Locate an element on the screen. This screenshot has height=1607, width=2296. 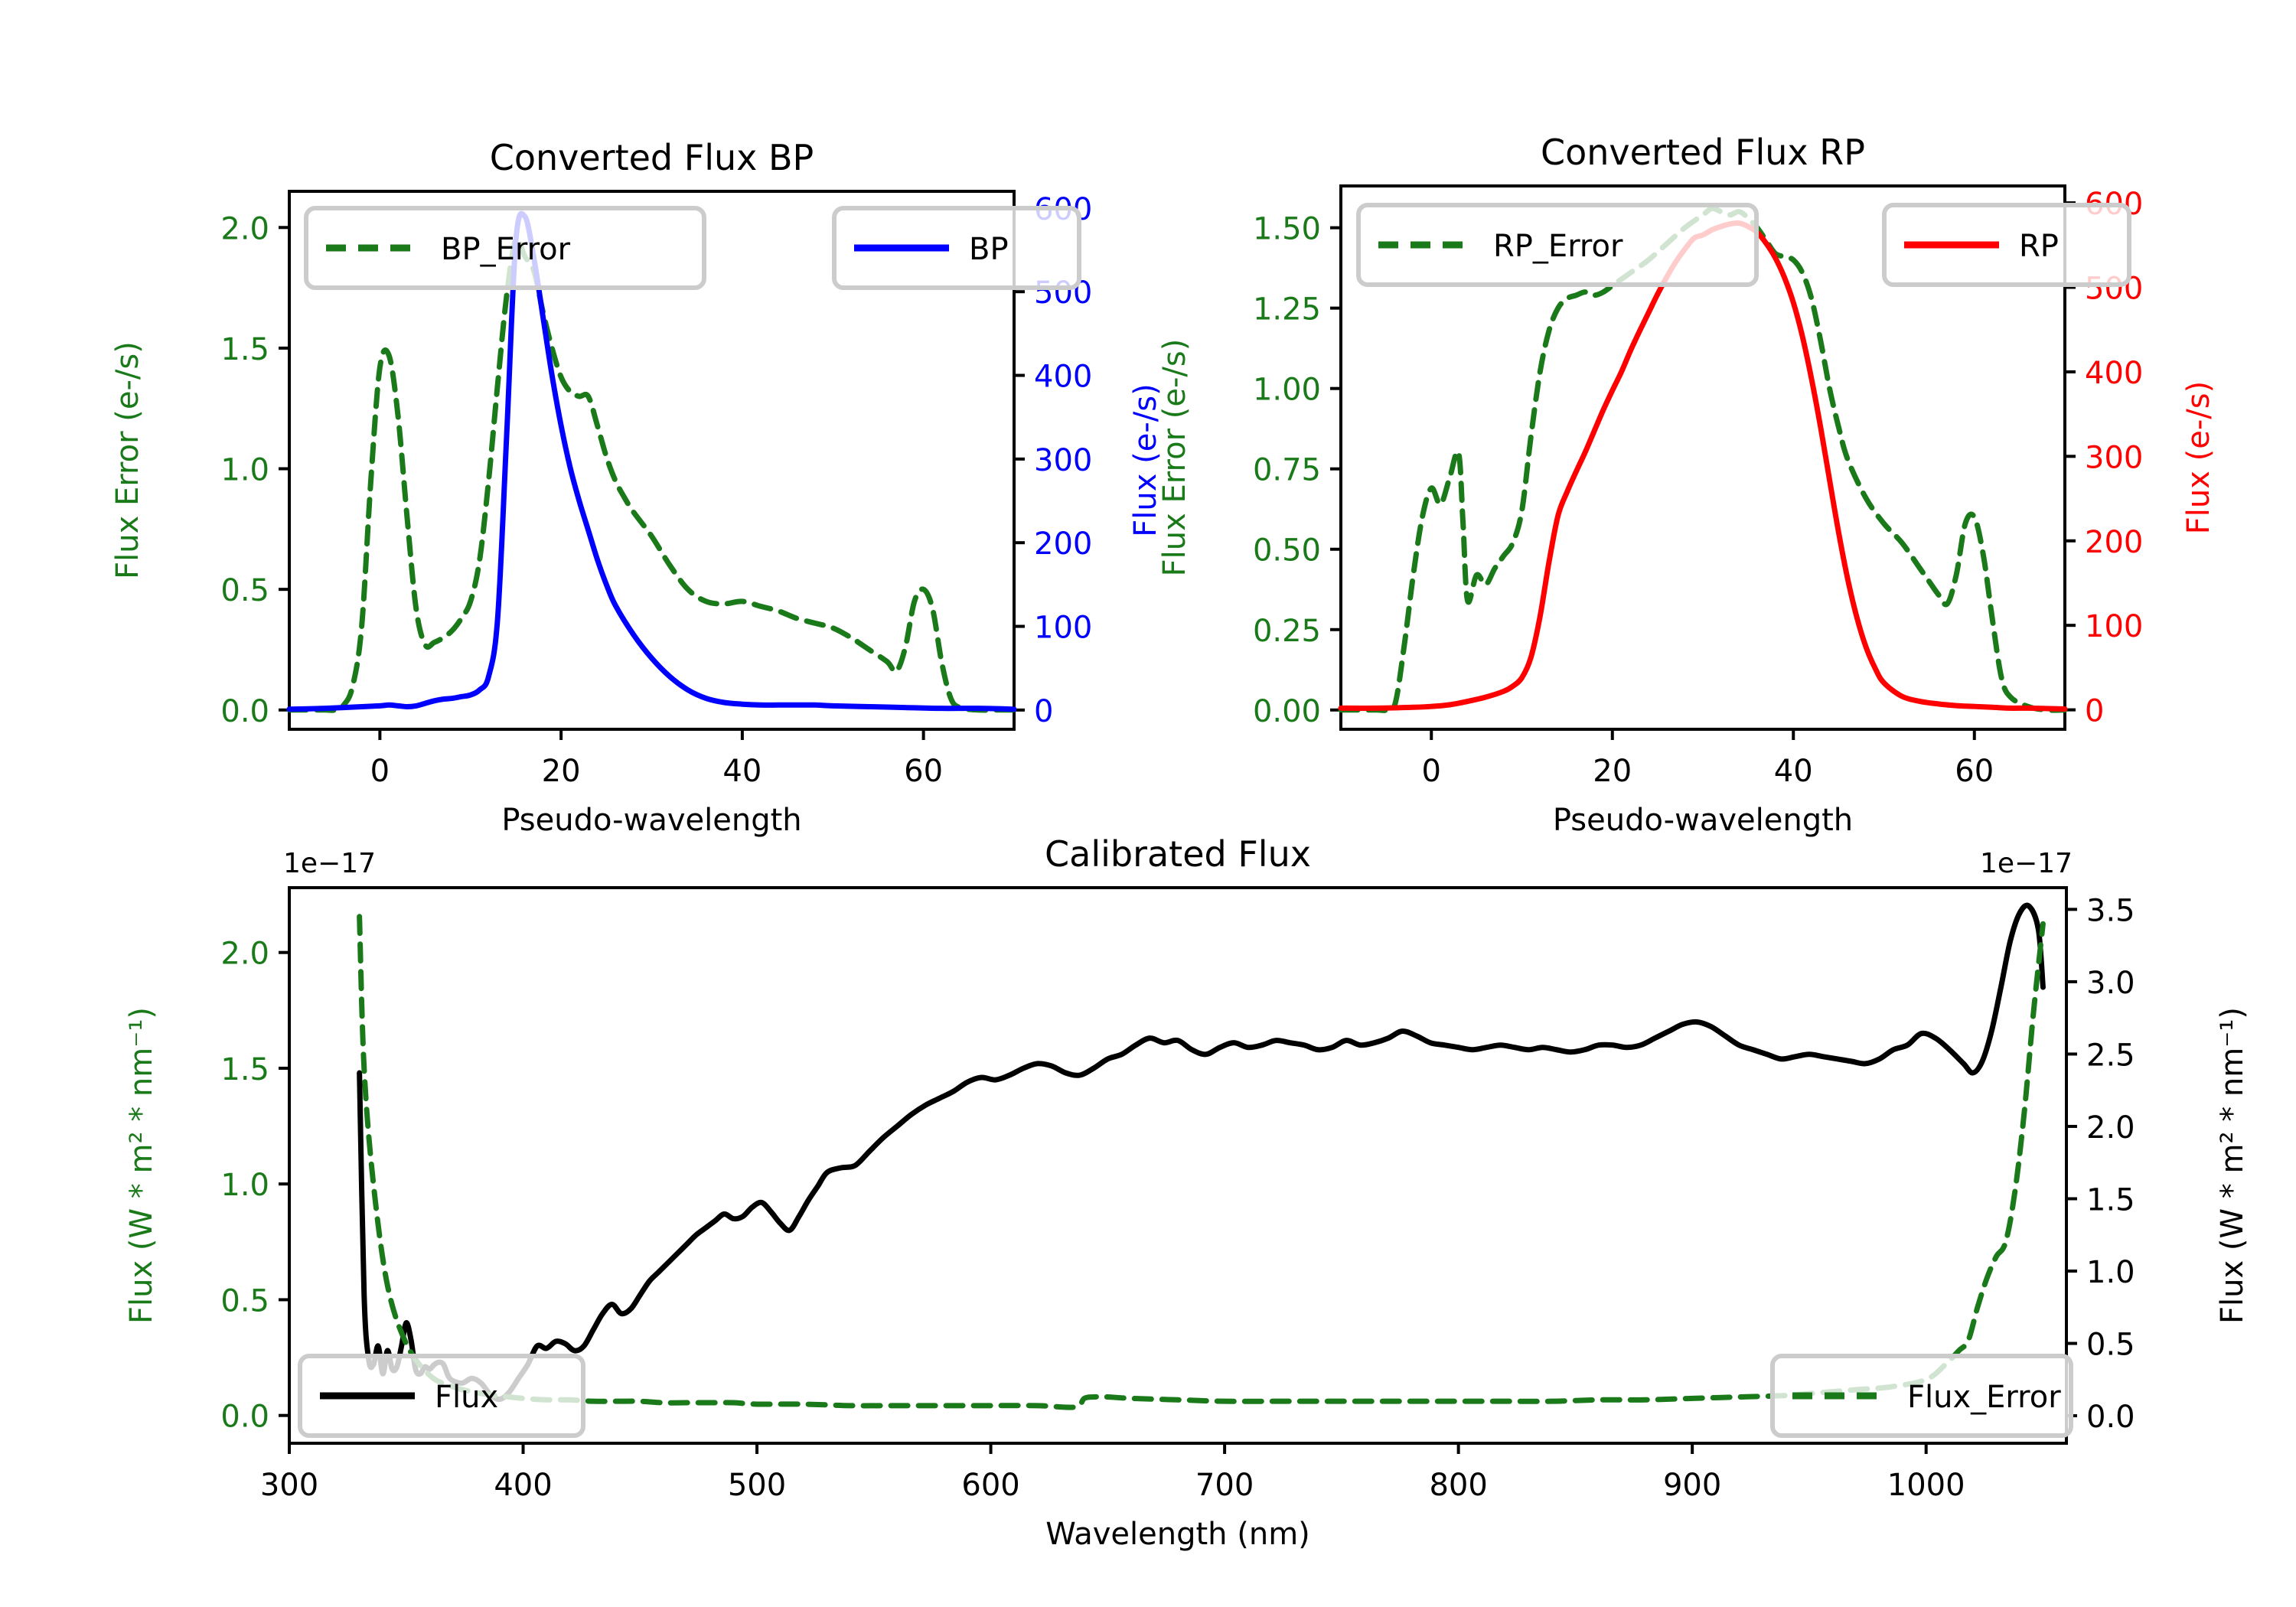
legend-bp-error: BP_Error is located at coordinates (505, 248).